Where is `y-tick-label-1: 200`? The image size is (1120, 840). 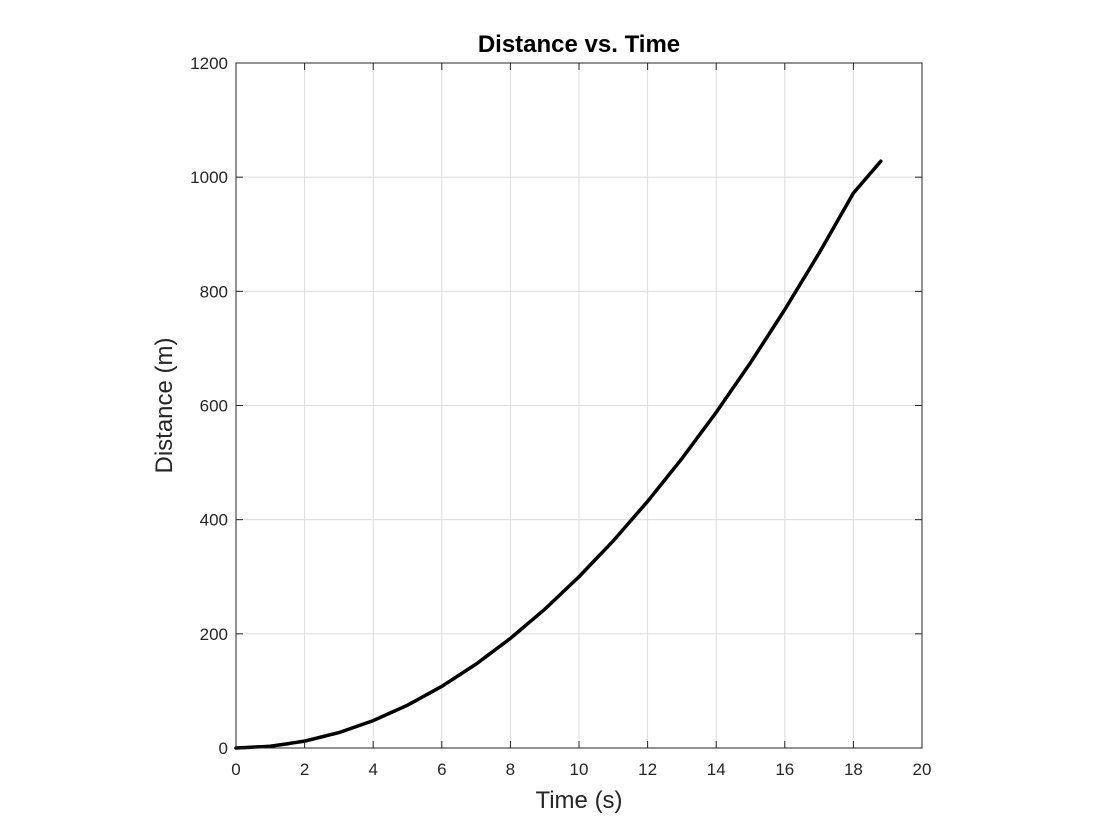
y-tick-label-1: 200 is located at coordinates (214, 634).